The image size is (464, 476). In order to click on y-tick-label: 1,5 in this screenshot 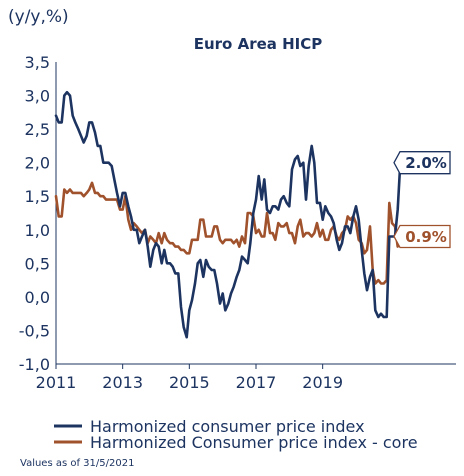, I will do `click(37, 196)`.